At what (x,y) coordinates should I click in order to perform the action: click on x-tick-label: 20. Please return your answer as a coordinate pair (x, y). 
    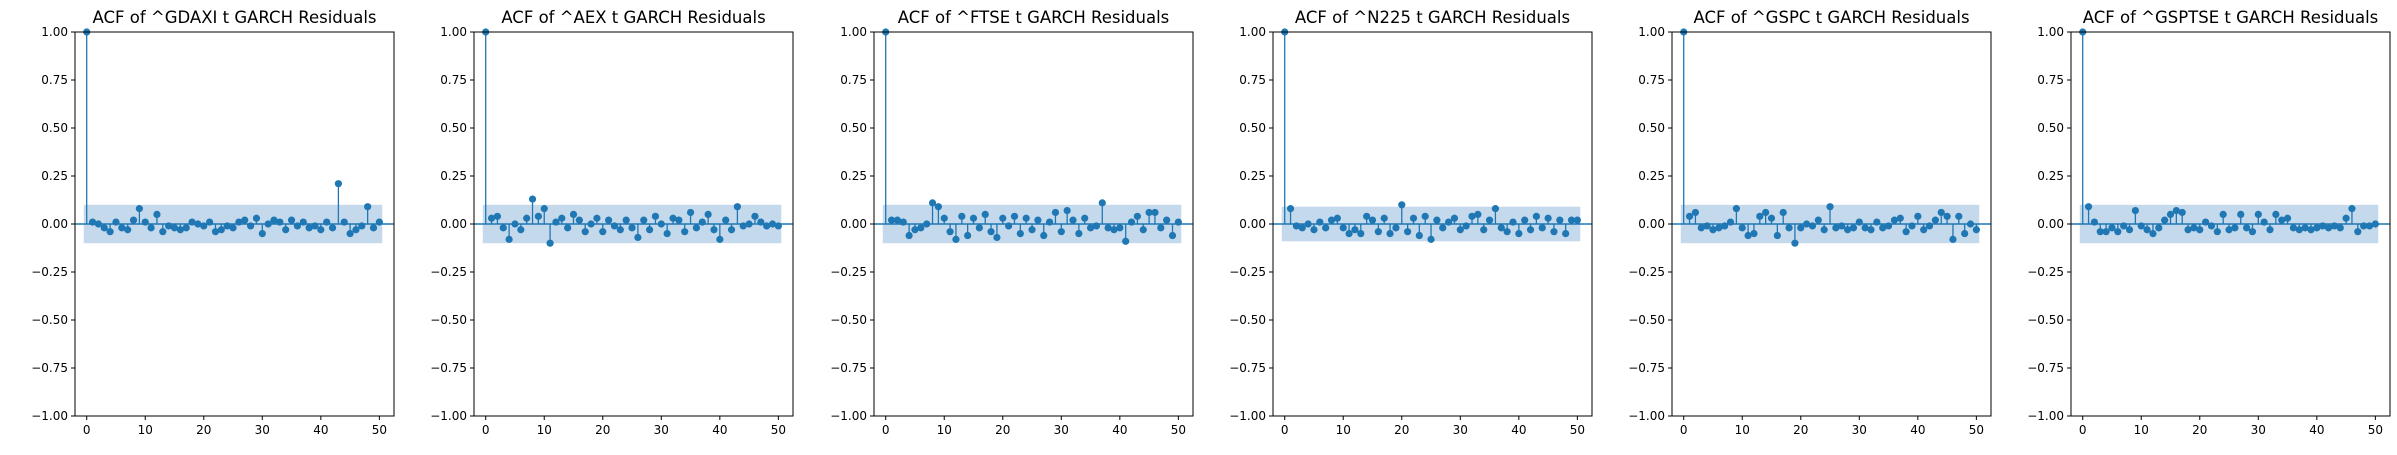
    Looking at the image, I should click on (1800, 430).